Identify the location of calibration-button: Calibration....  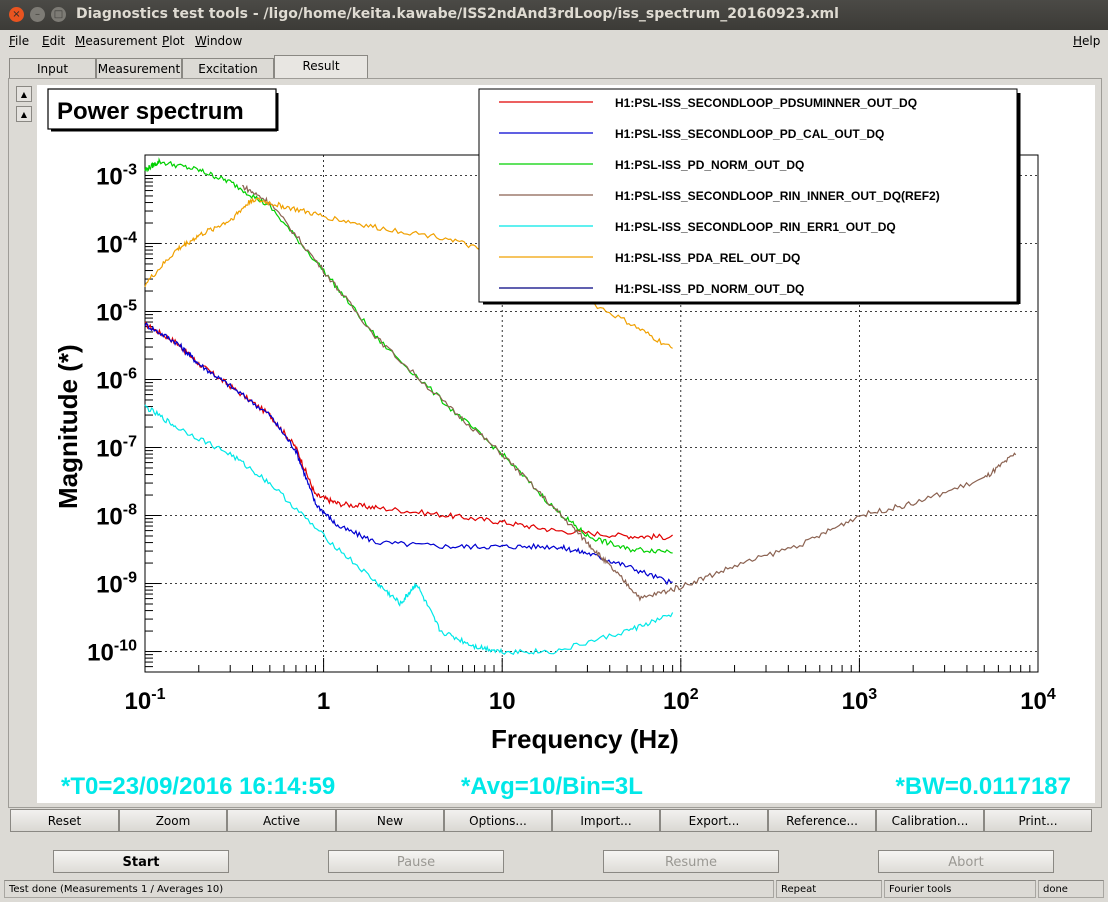
(930, 820).